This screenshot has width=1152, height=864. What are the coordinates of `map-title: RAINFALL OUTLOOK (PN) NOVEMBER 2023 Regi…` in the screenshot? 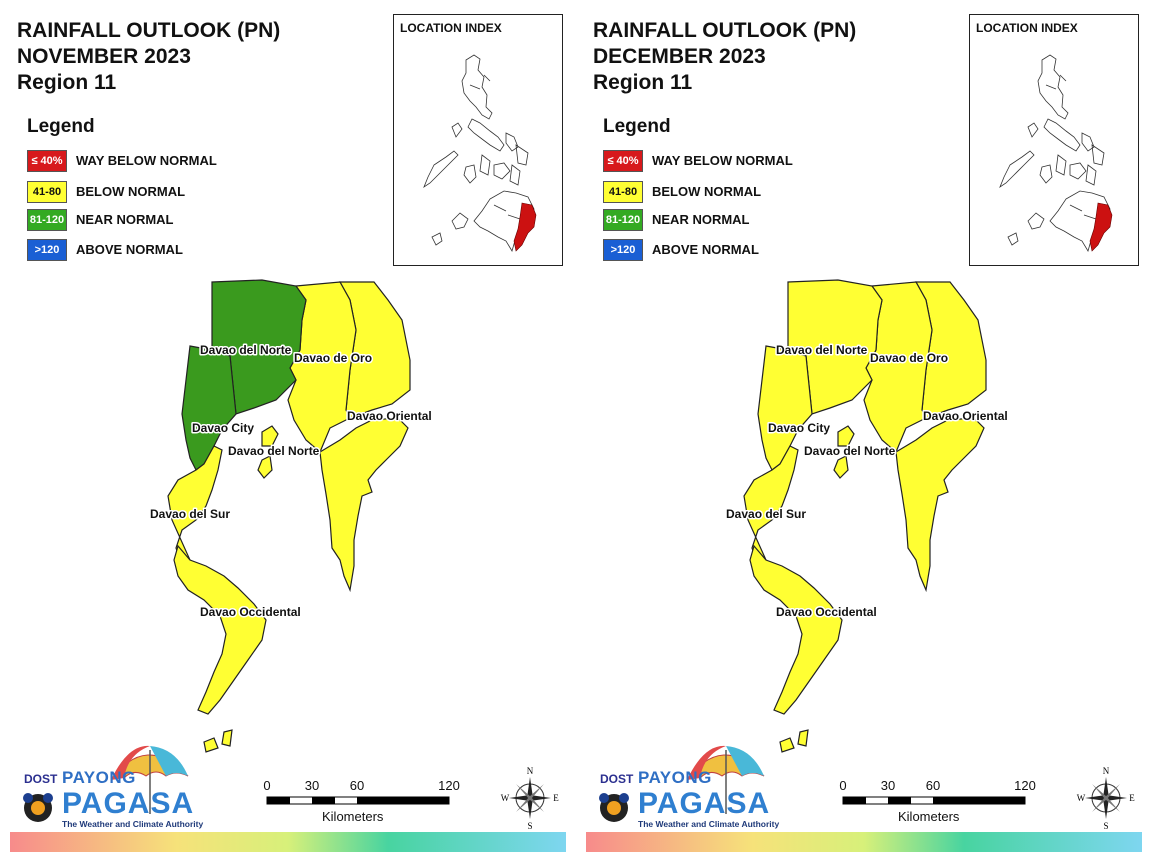 It's located at (148, 57).